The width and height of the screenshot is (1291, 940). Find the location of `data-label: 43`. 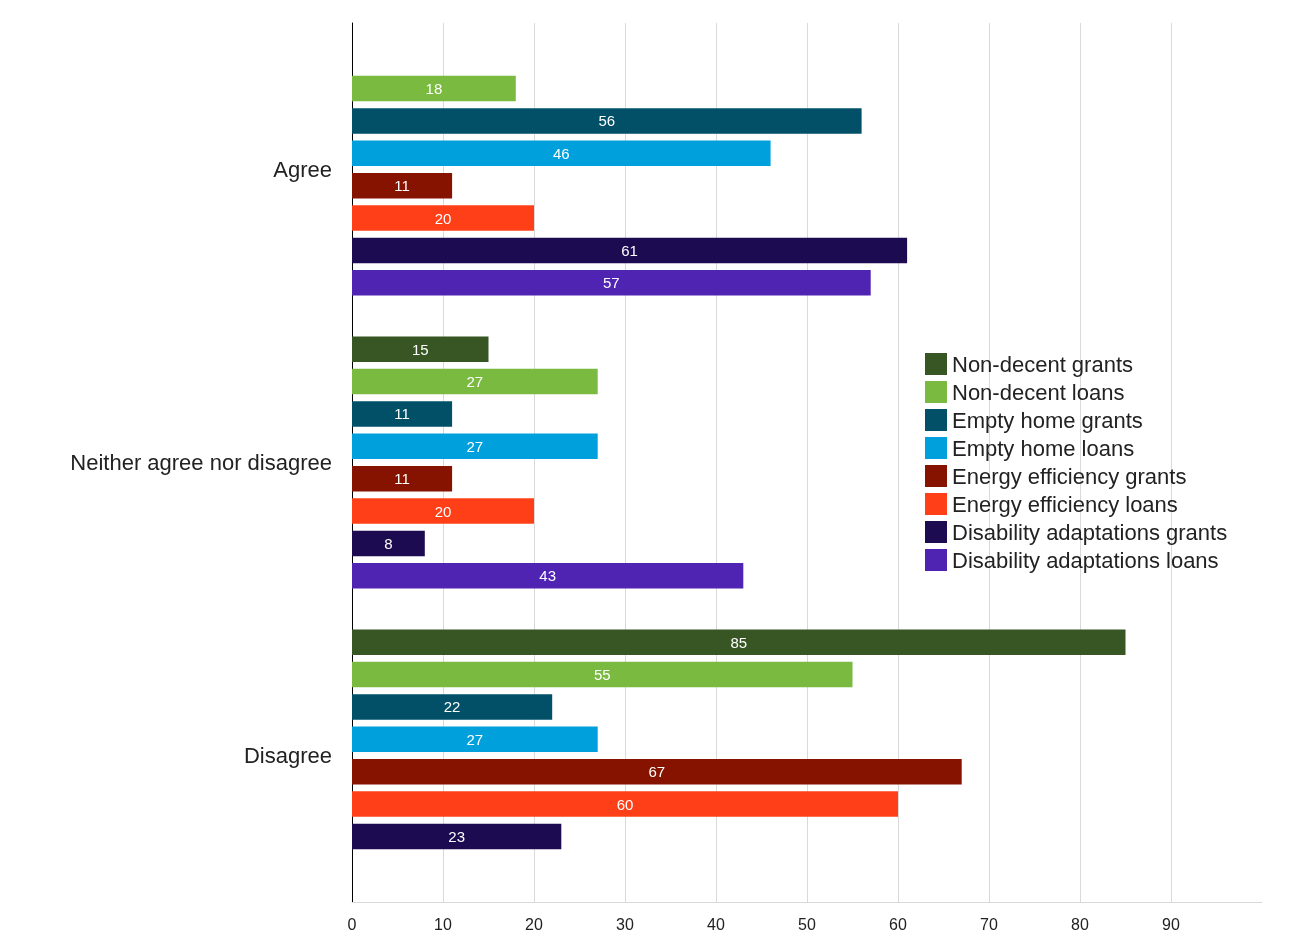

data-label: 43 is located at coordinates (547, 576).